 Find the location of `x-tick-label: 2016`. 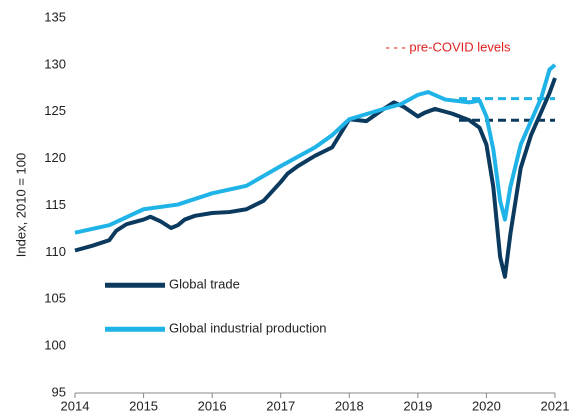

x-tick-label: 2016 is located at coordinates (212, 405).